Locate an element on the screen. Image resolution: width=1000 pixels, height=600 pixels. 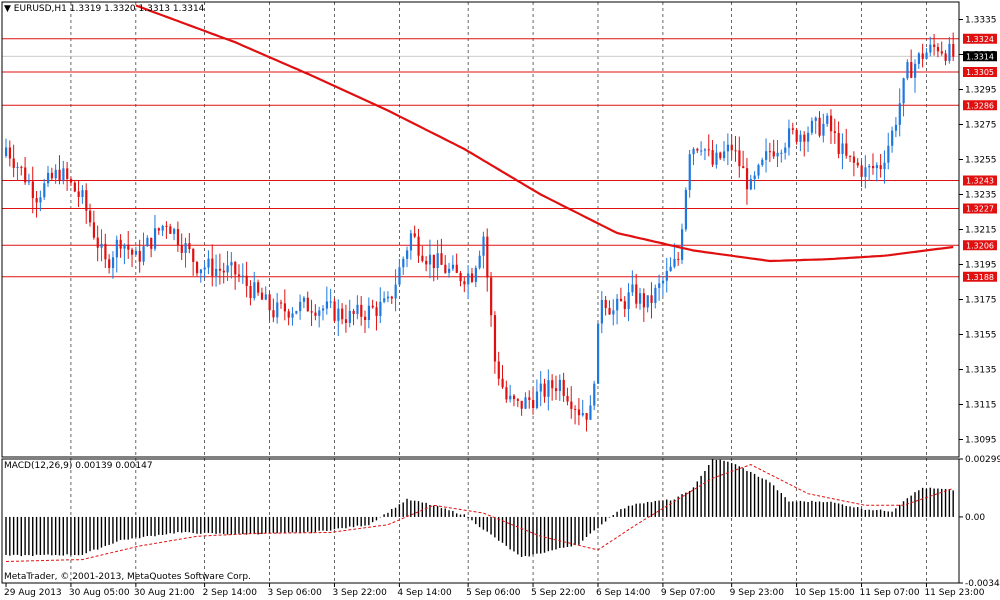
x-tick-label: 30 Aug 21:00 is located at coordinates (164, 593).